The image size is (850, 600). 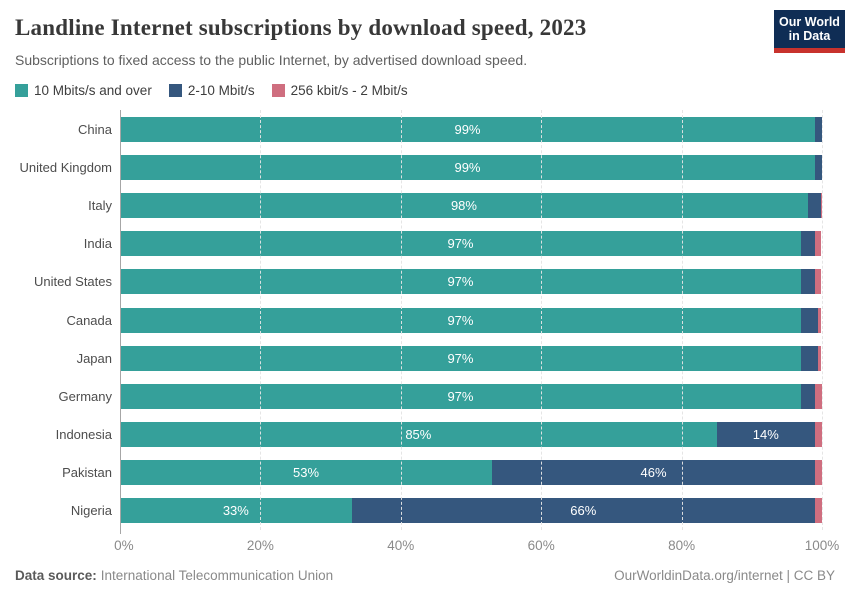 What do you see at coordinates (89, 320) in the screenshot?
I see `country-label: Canada` at bounding box center [89, 320].